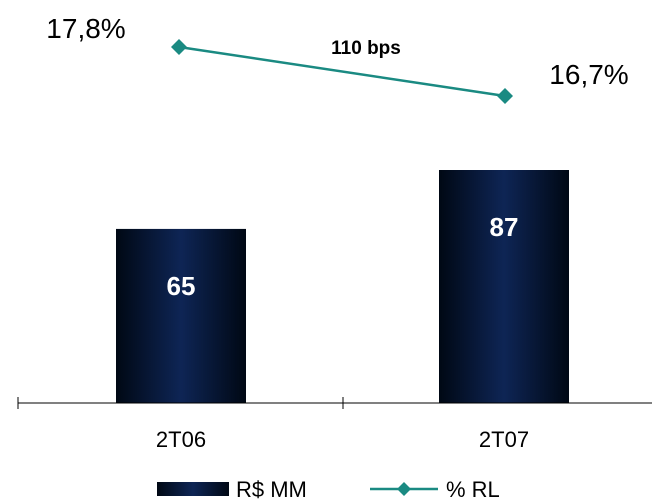 The width and height of the screenshot is (655, 500). Describe the element at coordinates (504, 227) in the screenshot. I see `bar-value-label: 87` at that location.